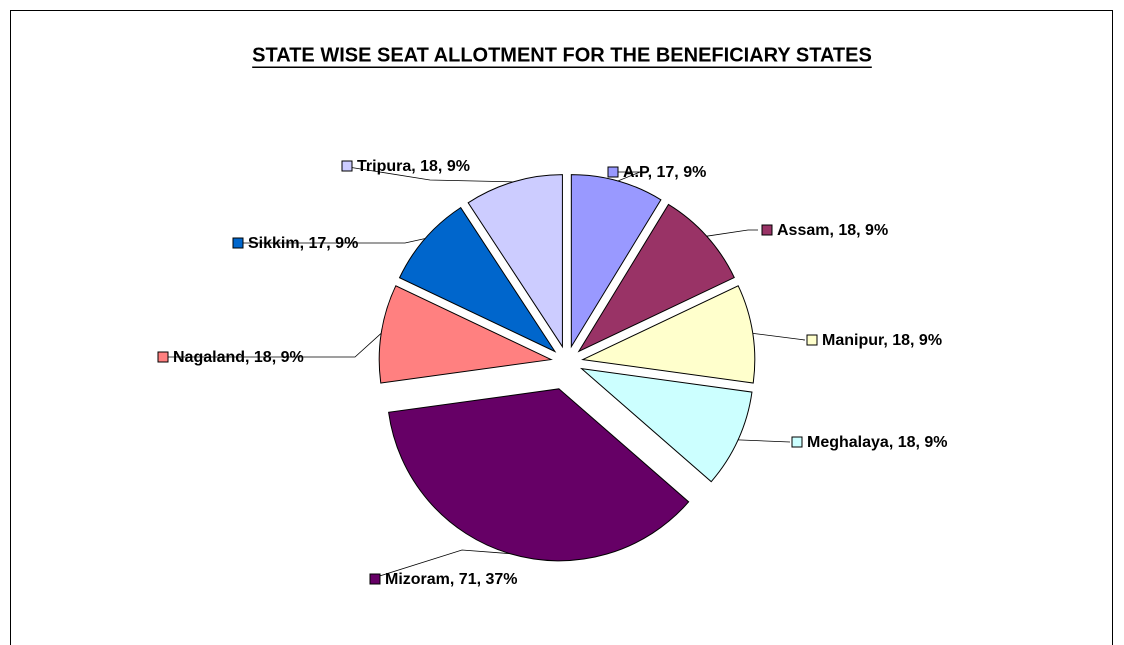 The height and width of the screenshot is (645, 1124). What do you see at coordinates (238, 357) in the screenshot?
I see `data-label: Nagaland, 18, 9%` at bounding box center [238, 357].